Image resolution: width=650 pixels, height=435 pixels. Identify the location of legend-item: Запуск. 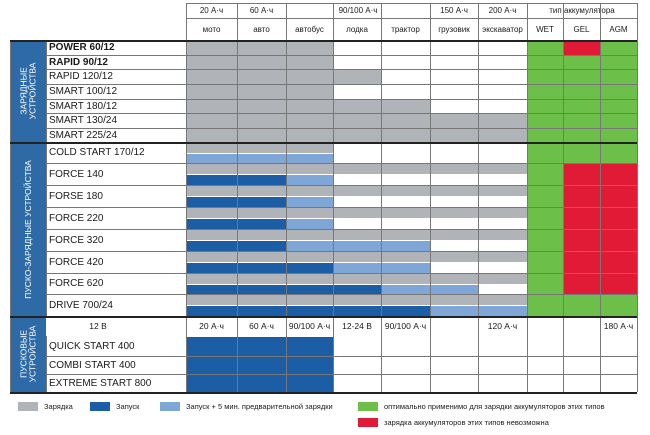
(114, 406).